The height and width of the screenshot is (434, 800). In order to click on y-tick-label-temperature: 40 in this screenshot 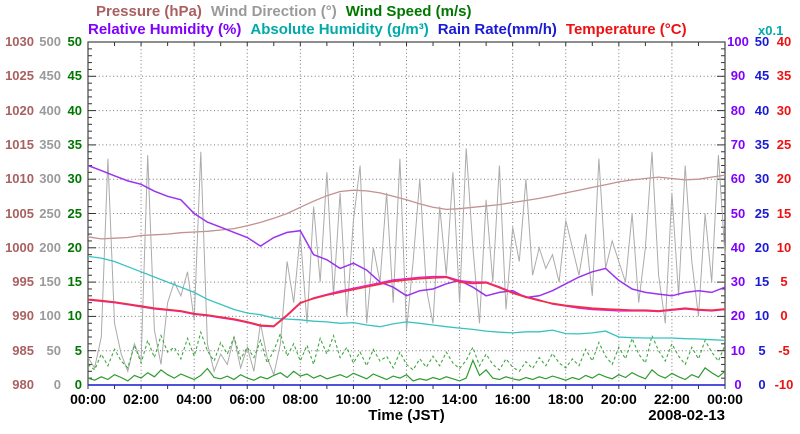, I will do `click(784, 41)`.